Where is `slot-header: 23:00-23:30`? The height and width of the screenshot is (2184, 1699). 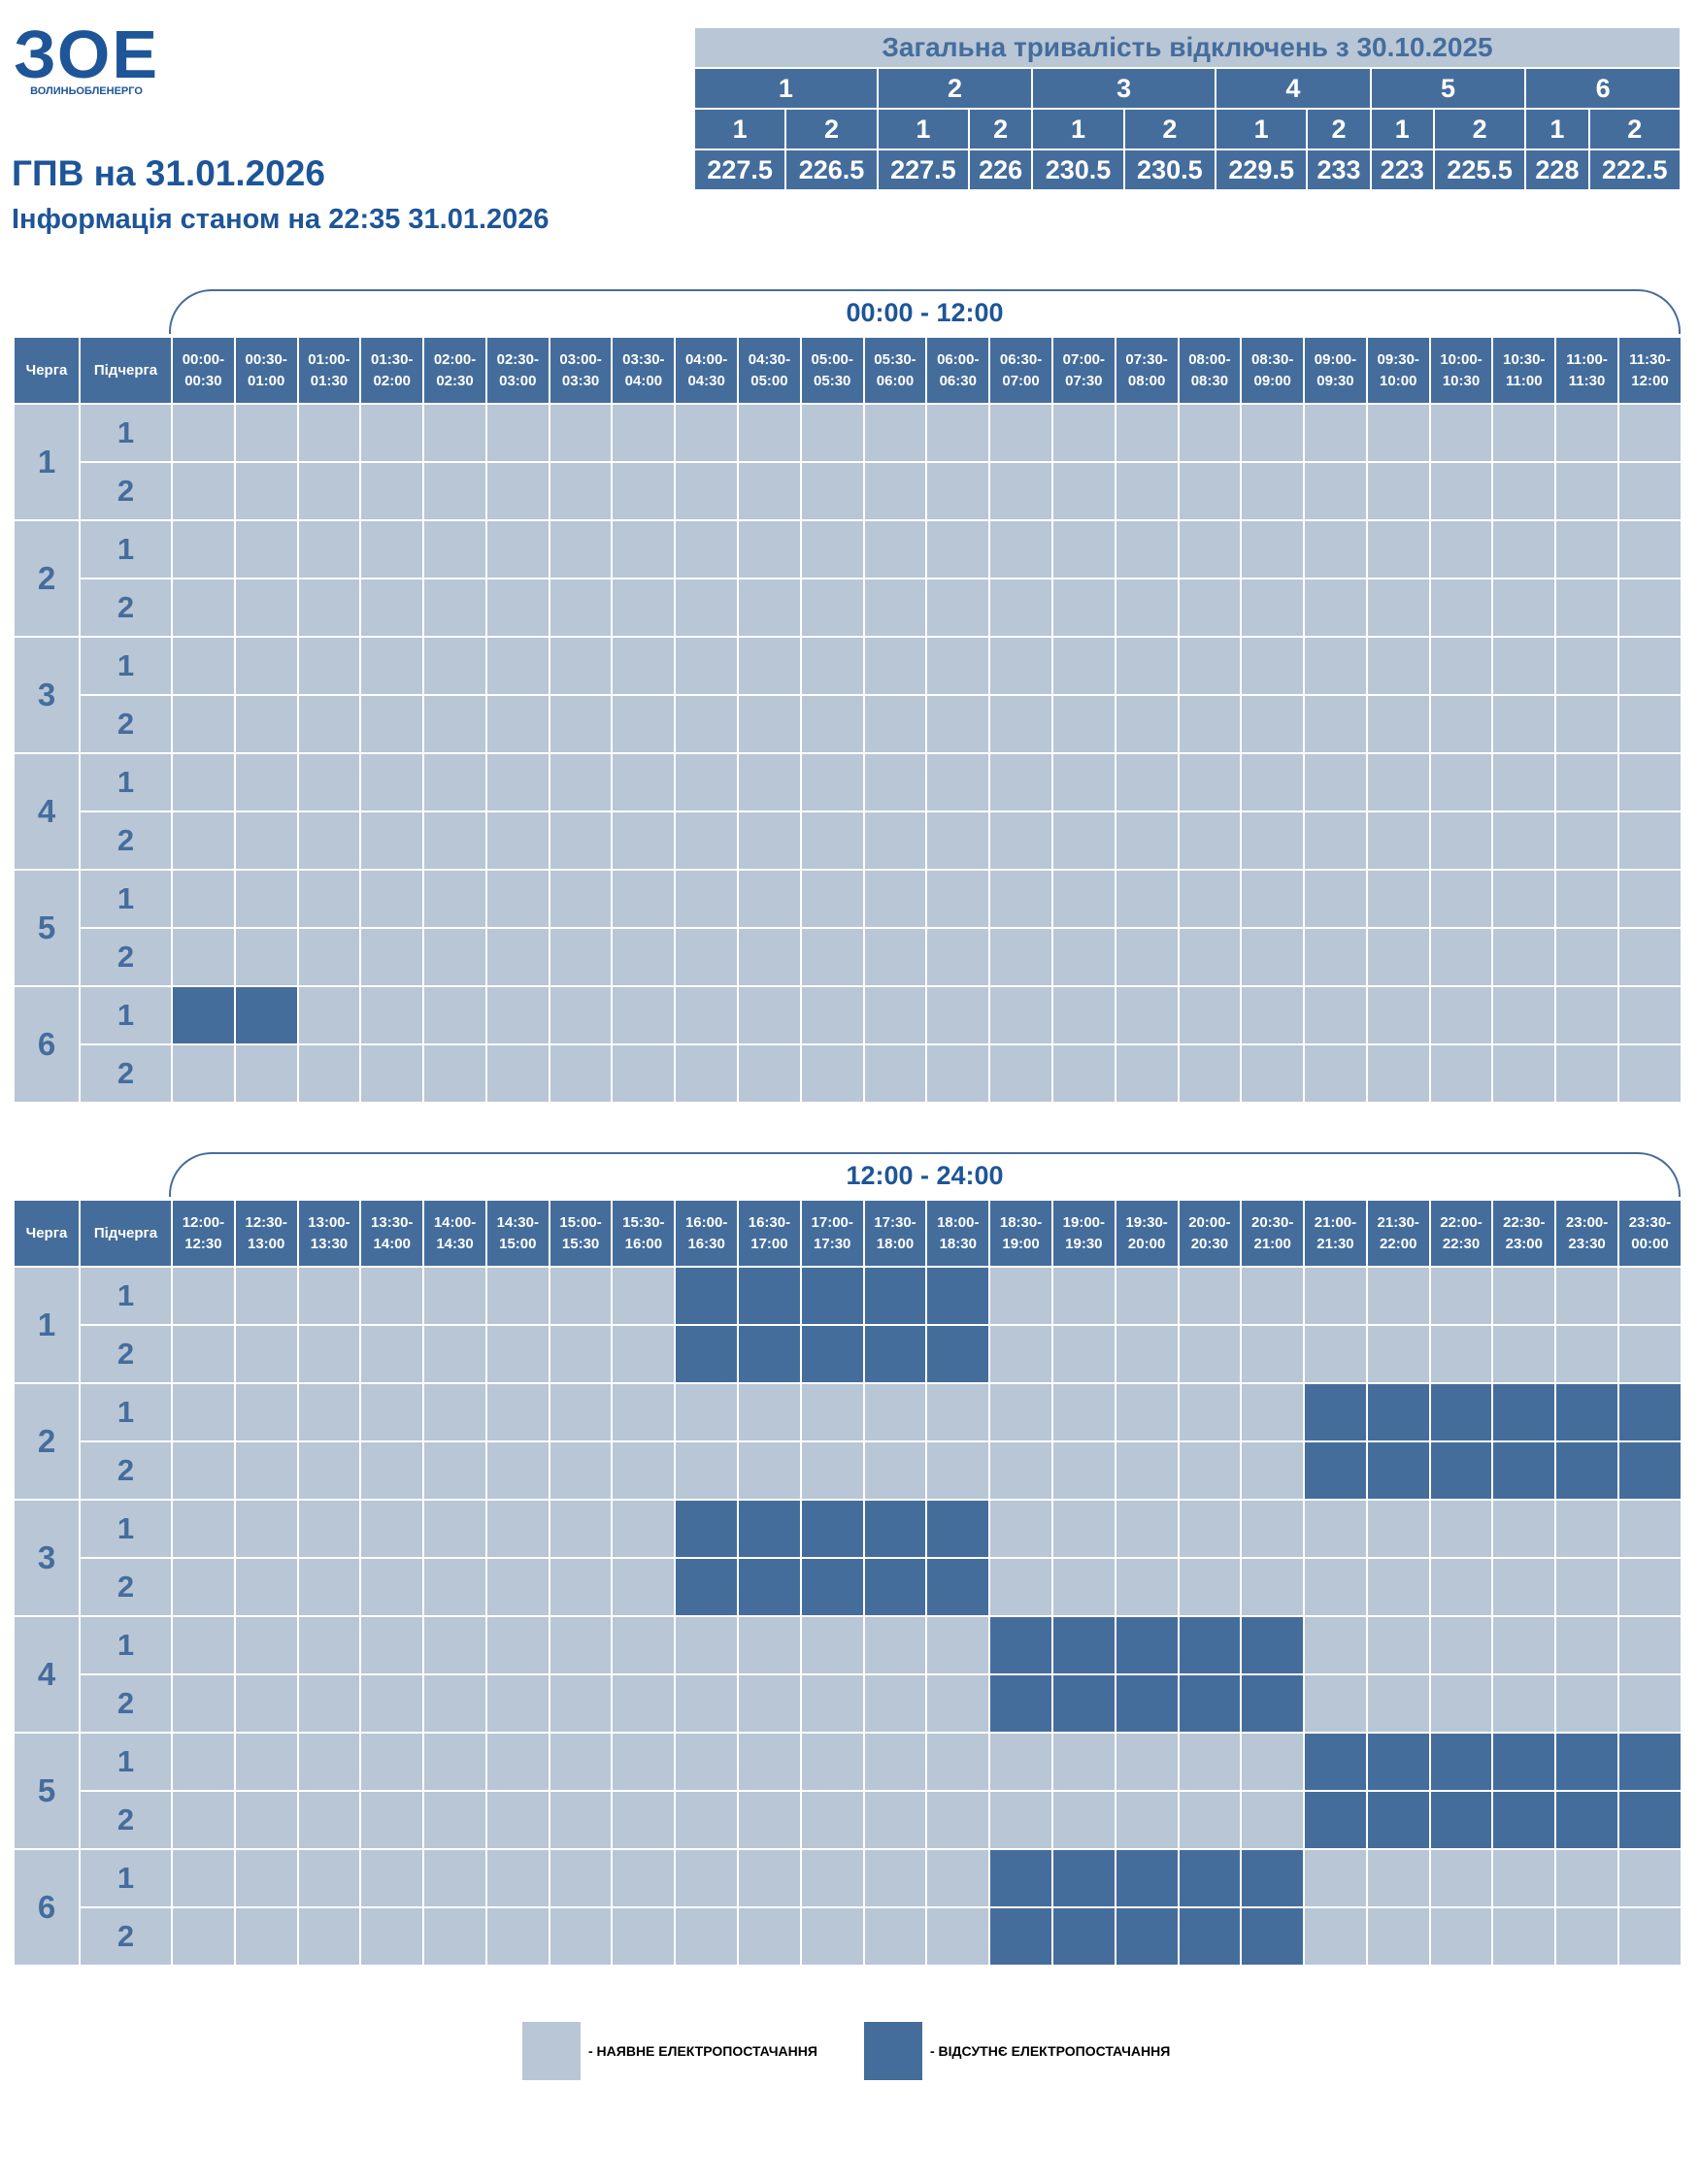 slot-header: 23:00-23:30 is located at coordinates (1586, 1233).